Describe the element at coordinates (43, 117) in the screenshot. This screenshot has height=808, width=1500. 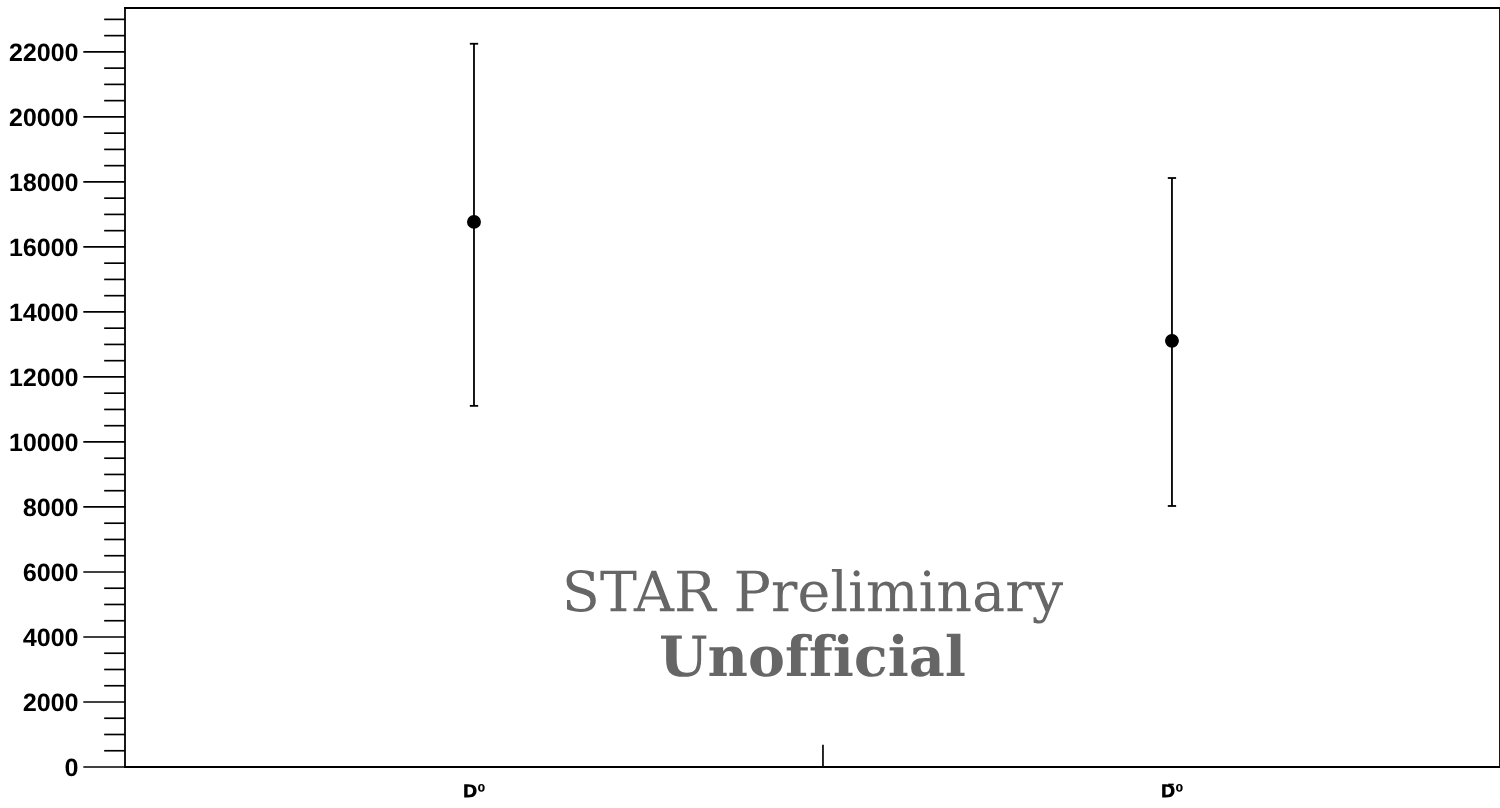
I see `y-tick-label: 20000` at that location.